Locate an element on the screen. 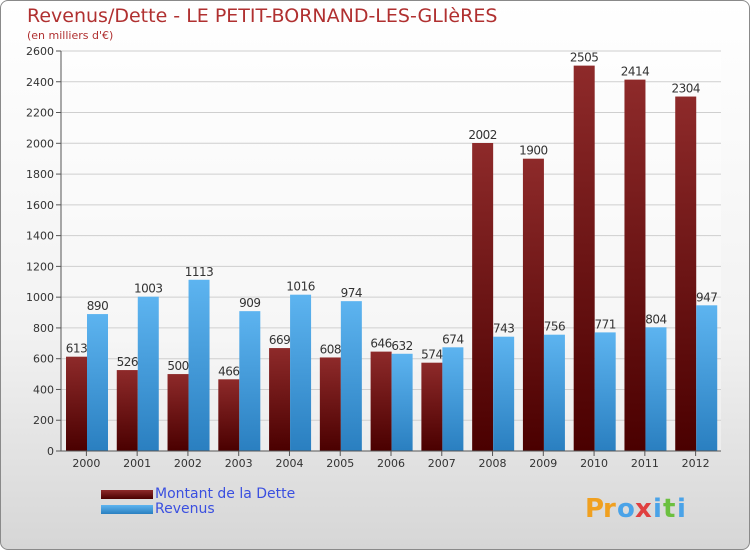 The image size is (750, 550). logo-letter: P is located at coordinates (594, 509).